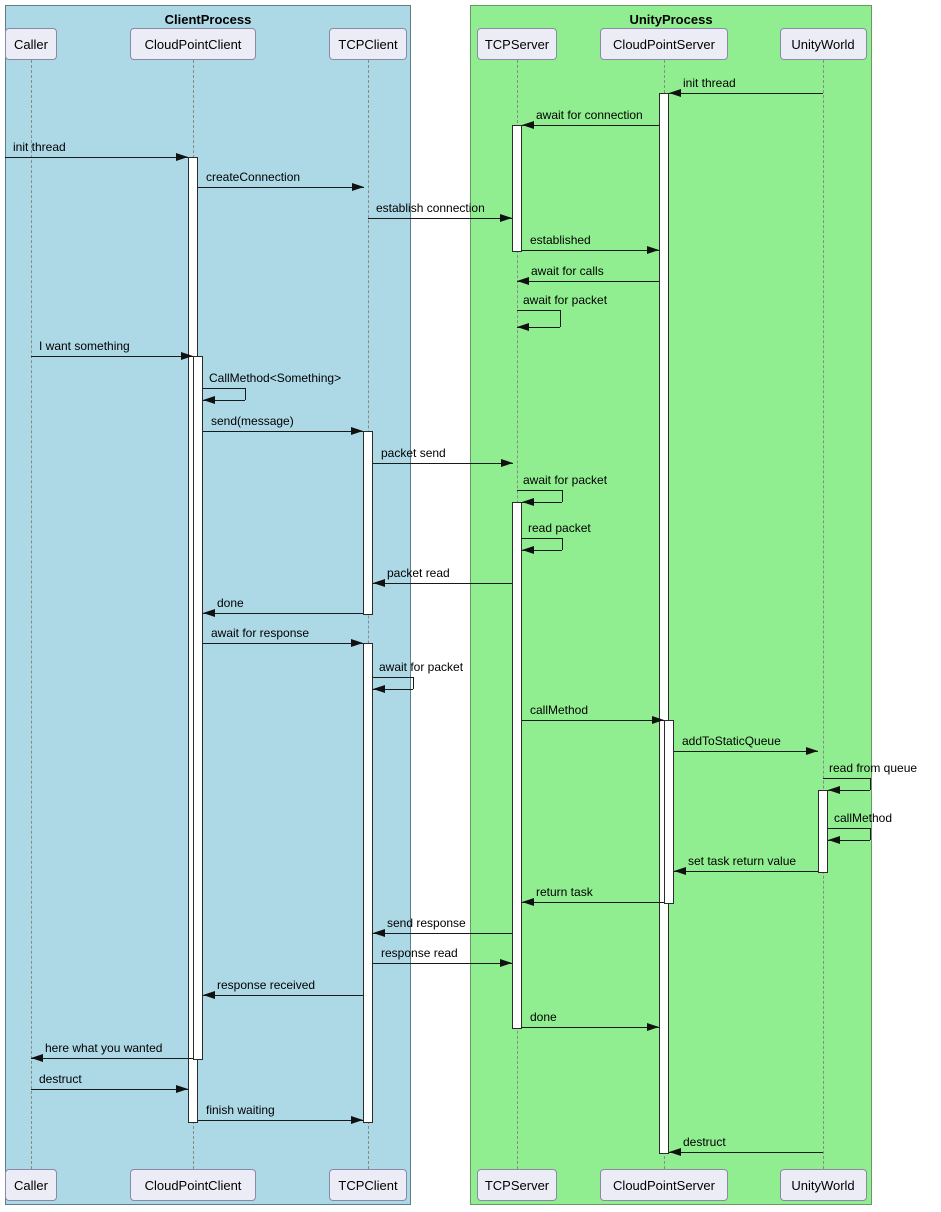  I want to click on actor-box-caller-header: Caller, so click(31, 44).